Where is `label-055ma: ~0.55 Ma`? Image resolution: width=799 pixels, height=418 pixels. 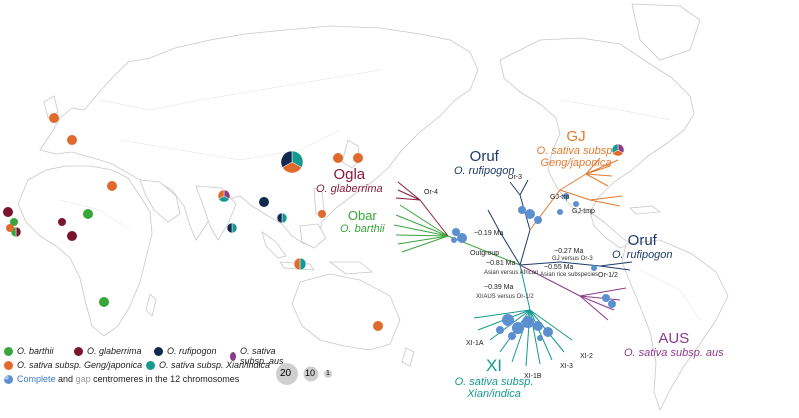 label-055ma: ~0.55 Ma is located at coordinates (559, 267).